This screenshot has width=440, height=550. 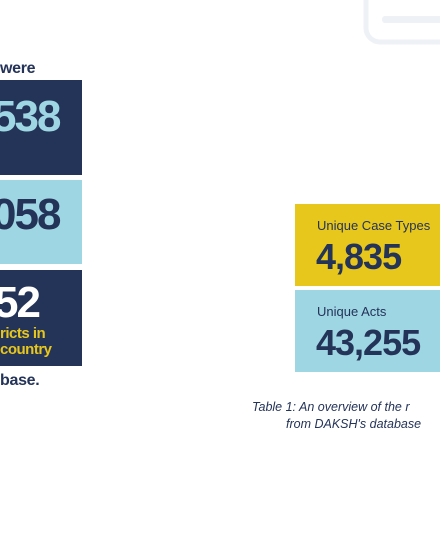 I want to click on stat-box-2: 058, so click(x=41, y=222).